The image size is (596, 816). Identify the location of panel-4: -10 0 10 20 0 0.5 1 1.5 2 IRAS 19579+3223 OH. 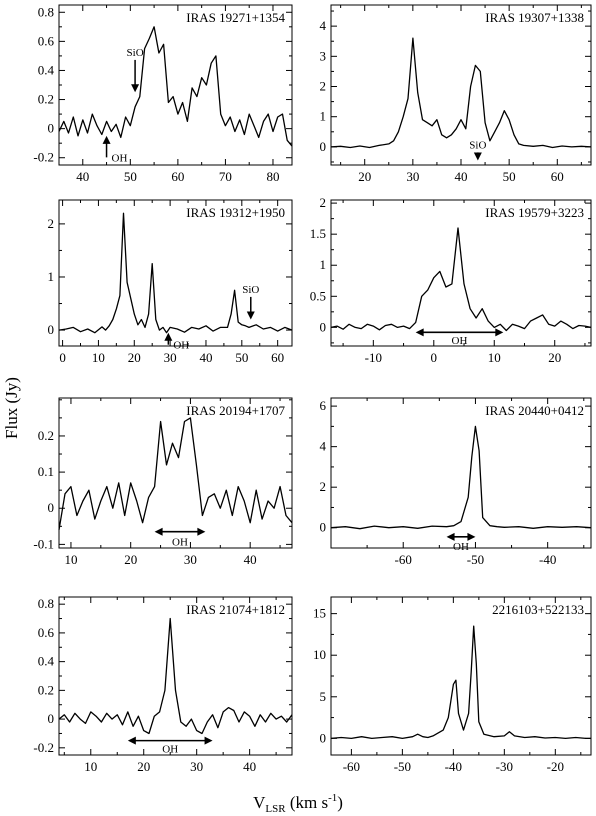
(451, 280).